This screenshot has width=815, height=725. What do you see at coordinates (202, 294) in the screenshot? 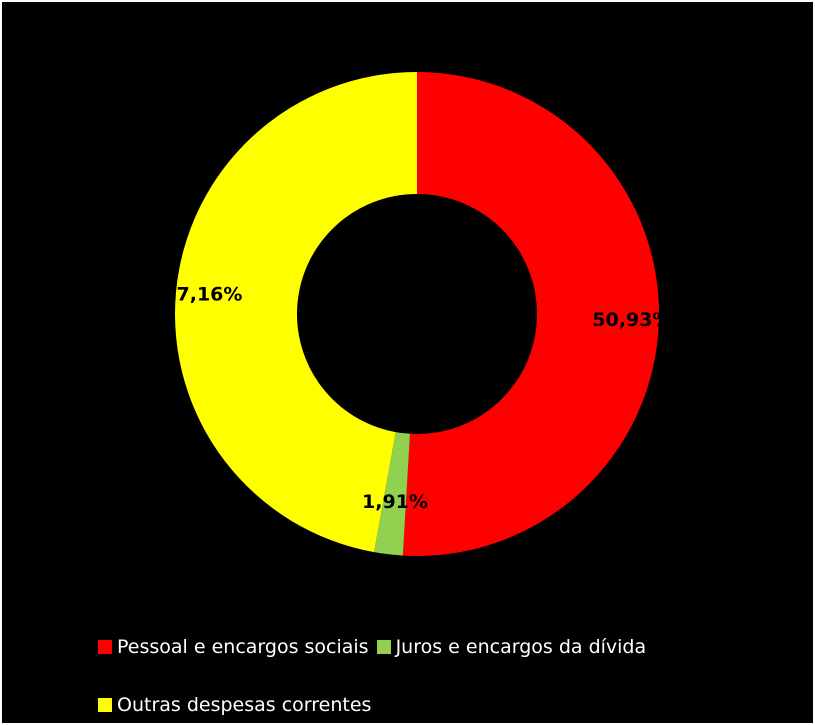
I see `data-label-outras: 47,16%` at bounding box center [202, 294].